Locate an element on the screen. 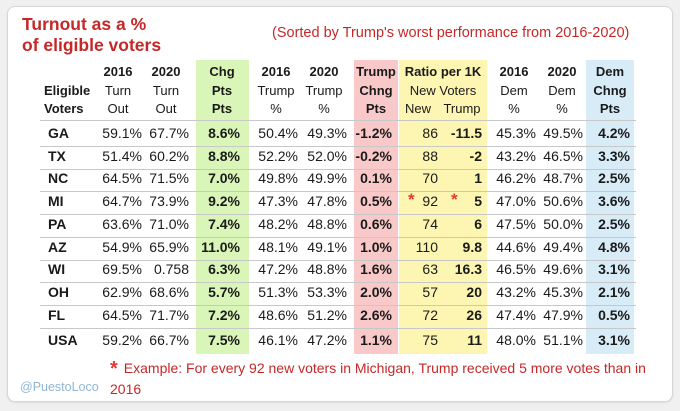 Image resolution: width=680 pixels, height=411 pixels. cell-d16: 46.5% is located at coordinates (516, 269).